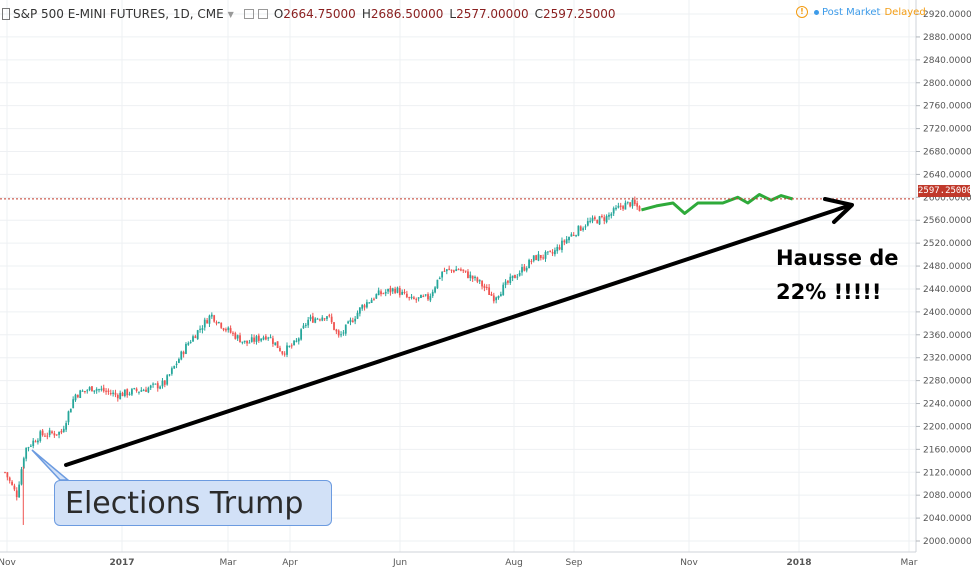 This screenshot has width=971, height=568. Describe the element at coordinates (802, 12) in the screenshot. I see `warning-icon: !` at that location.